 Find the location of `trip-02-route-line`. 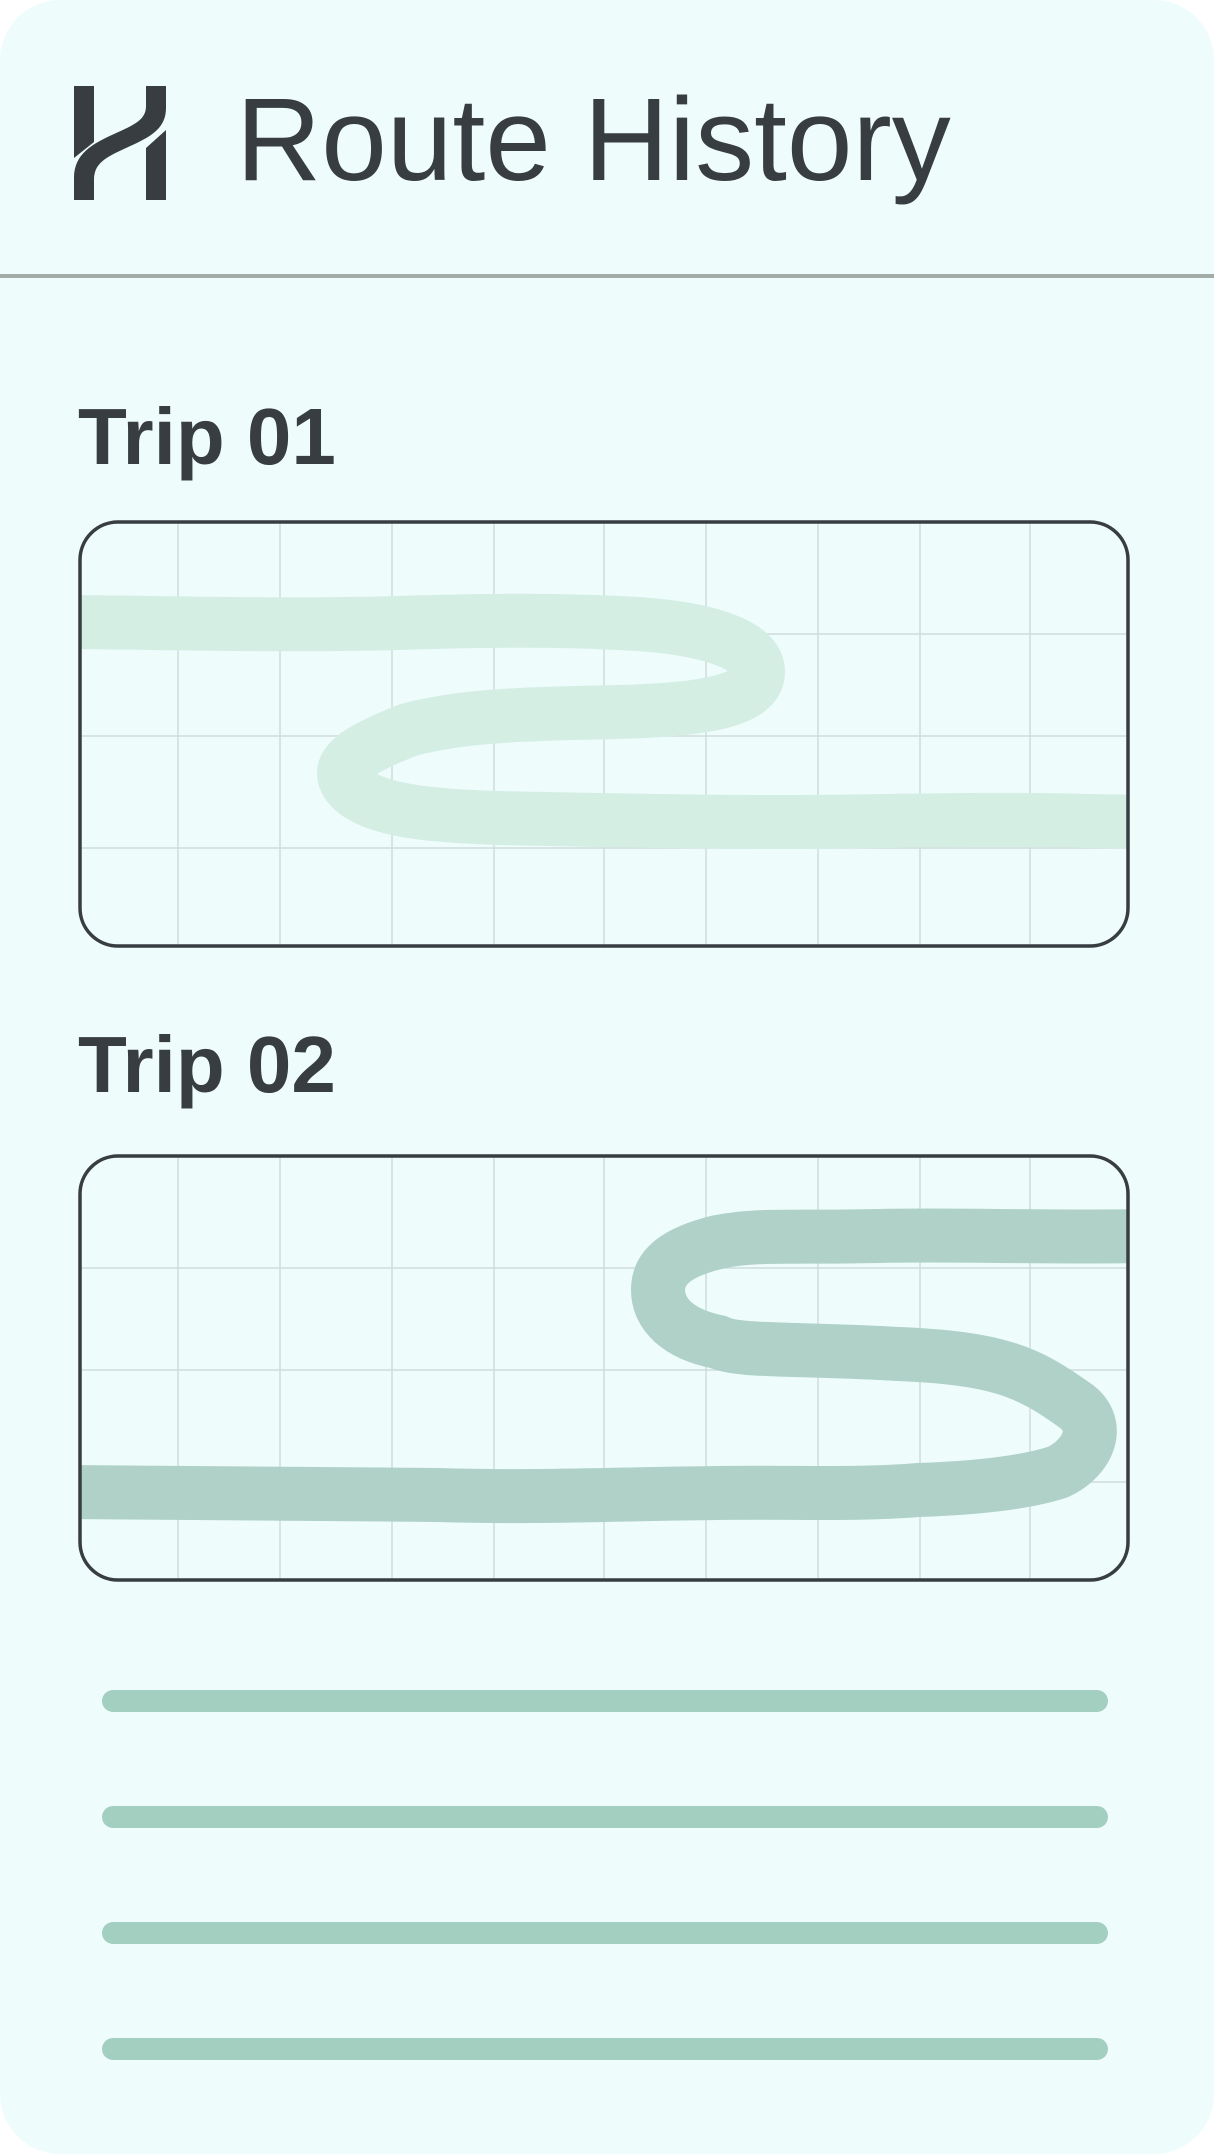

trip-02-route-line is located at coordinates (604, 1366).